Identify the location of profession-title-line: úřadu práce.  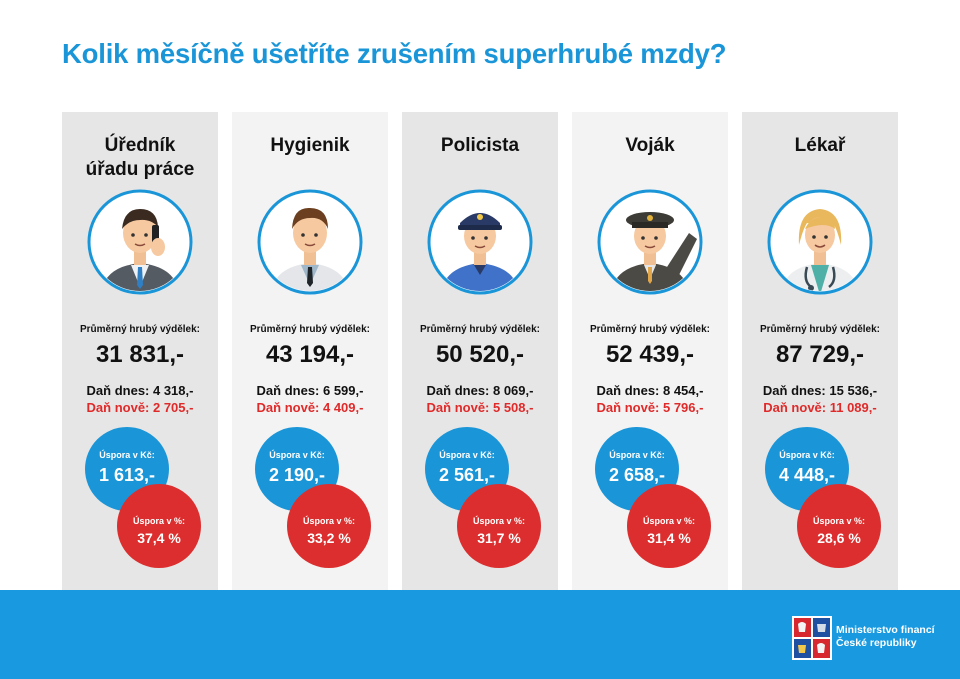
(140, 169).